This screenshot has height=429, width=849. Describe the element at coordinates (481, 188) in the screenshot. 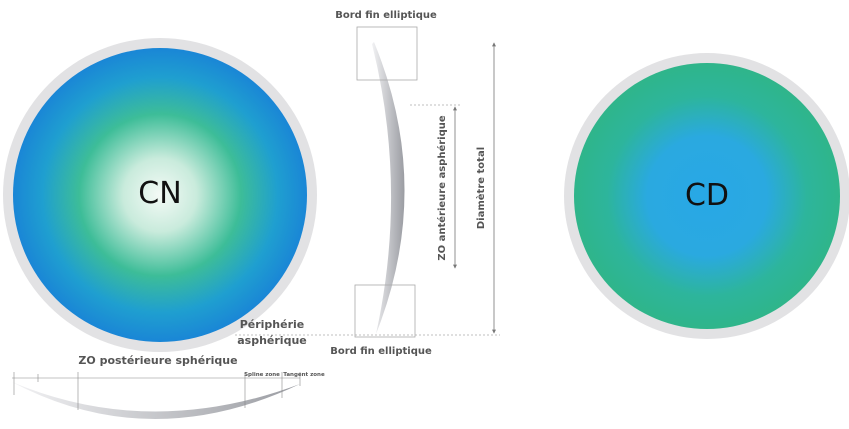

I see `label: Diamètre total` at that location.